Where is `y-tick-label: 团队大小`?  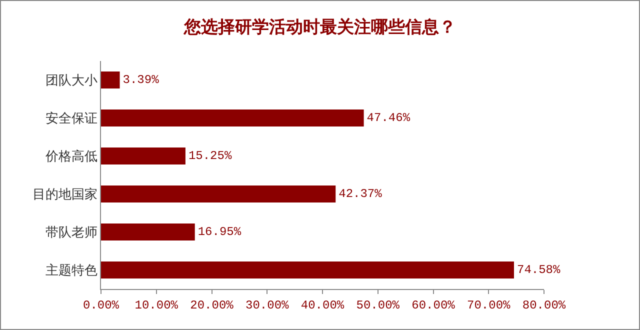 y-tick-label: 团队大小 is located at coordinates (71, 81).